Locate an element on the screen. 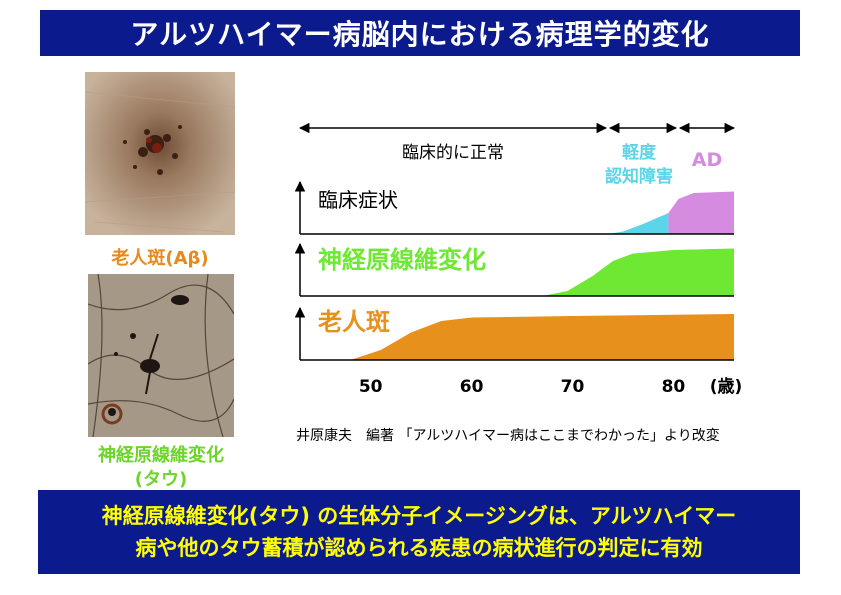  tangle-micrograph is located at coordinates (161, 355).